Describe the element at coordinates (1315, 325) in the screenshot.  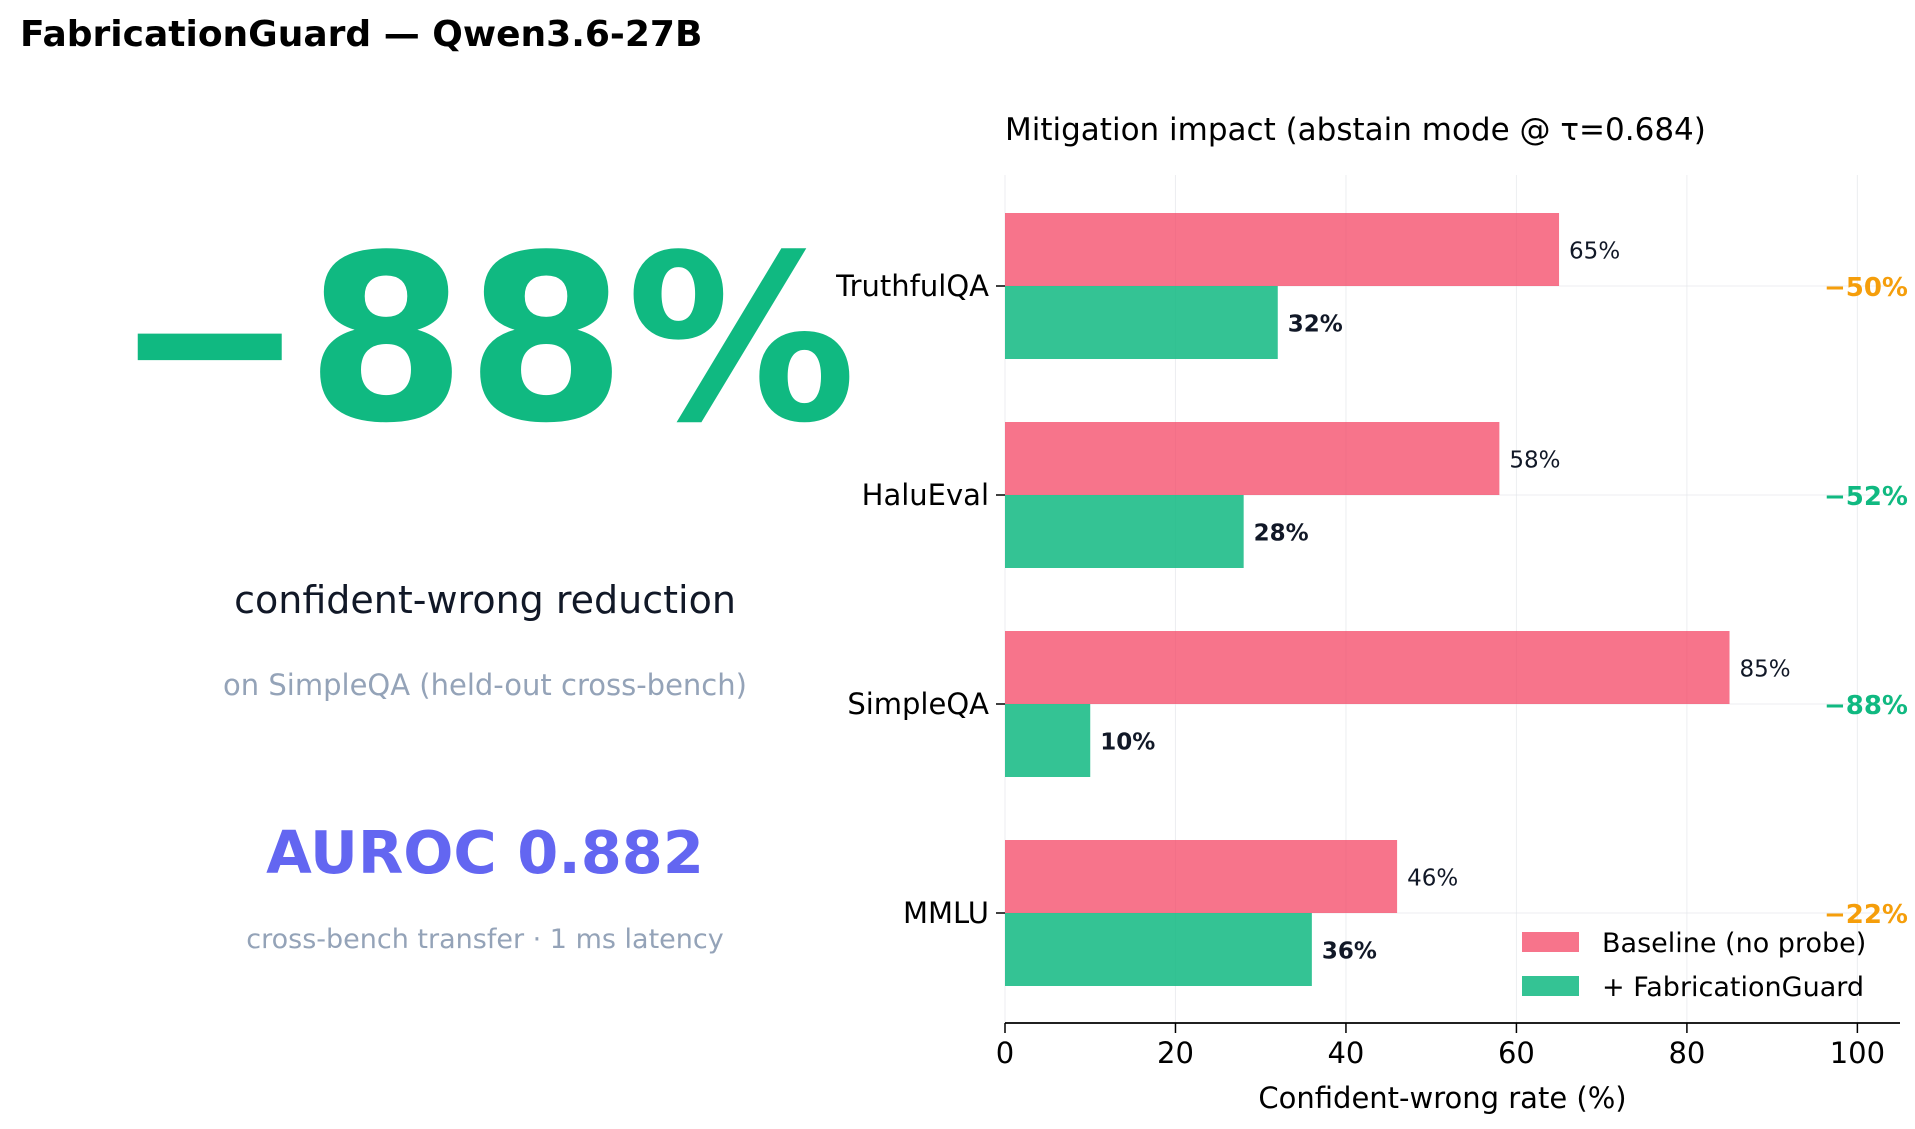
I see `bar-label-guard: 32%` at that location.